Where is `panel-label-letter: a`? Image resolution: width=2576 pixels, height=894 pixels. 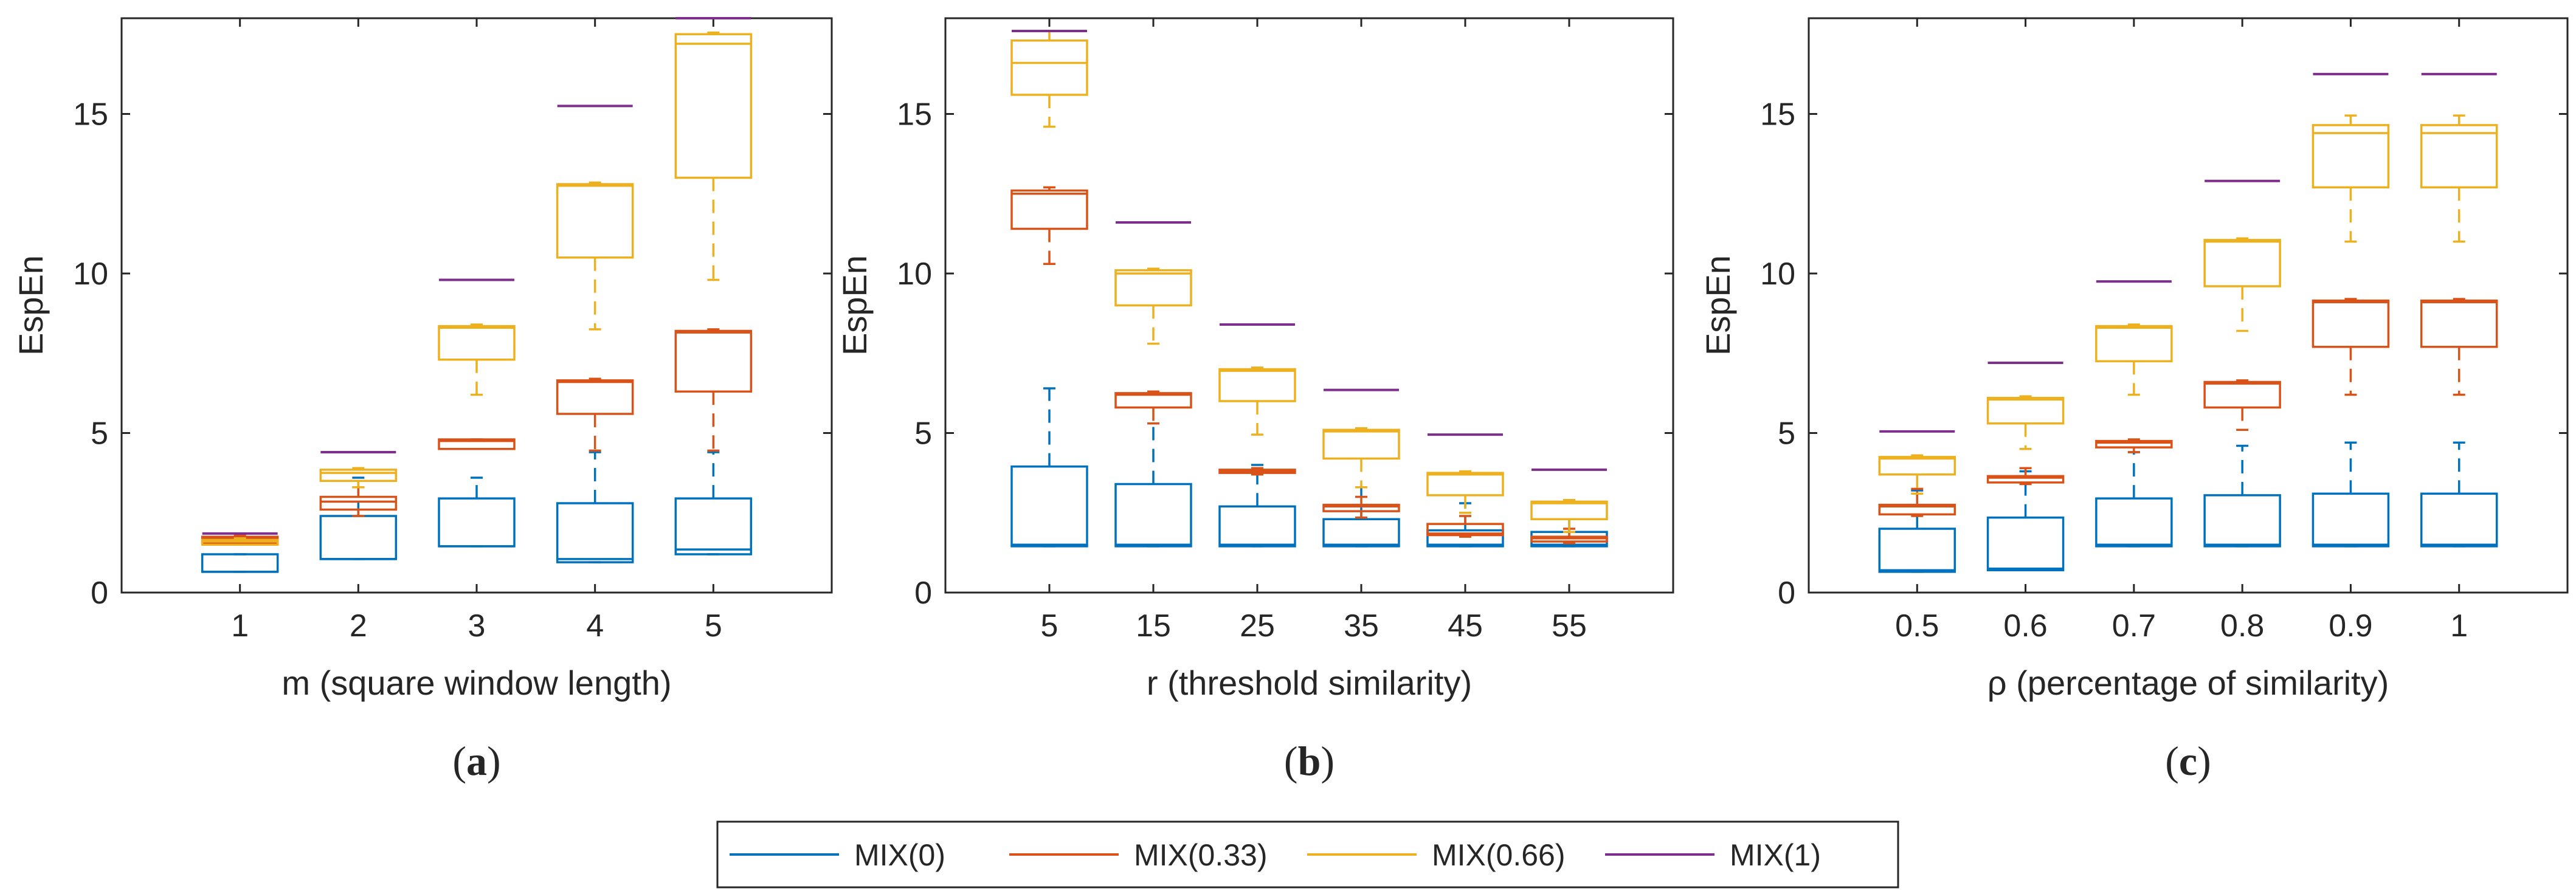
panel-label-letter: a is located at coordinates (476, 761).